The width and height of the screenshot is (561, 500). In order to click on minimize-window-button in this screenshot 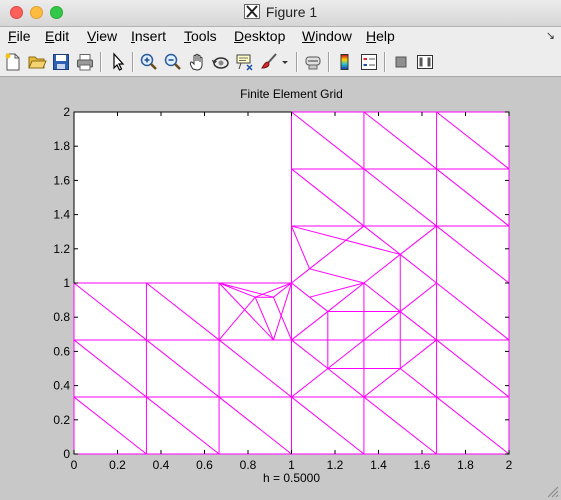, I will do `click(36, 12)`.